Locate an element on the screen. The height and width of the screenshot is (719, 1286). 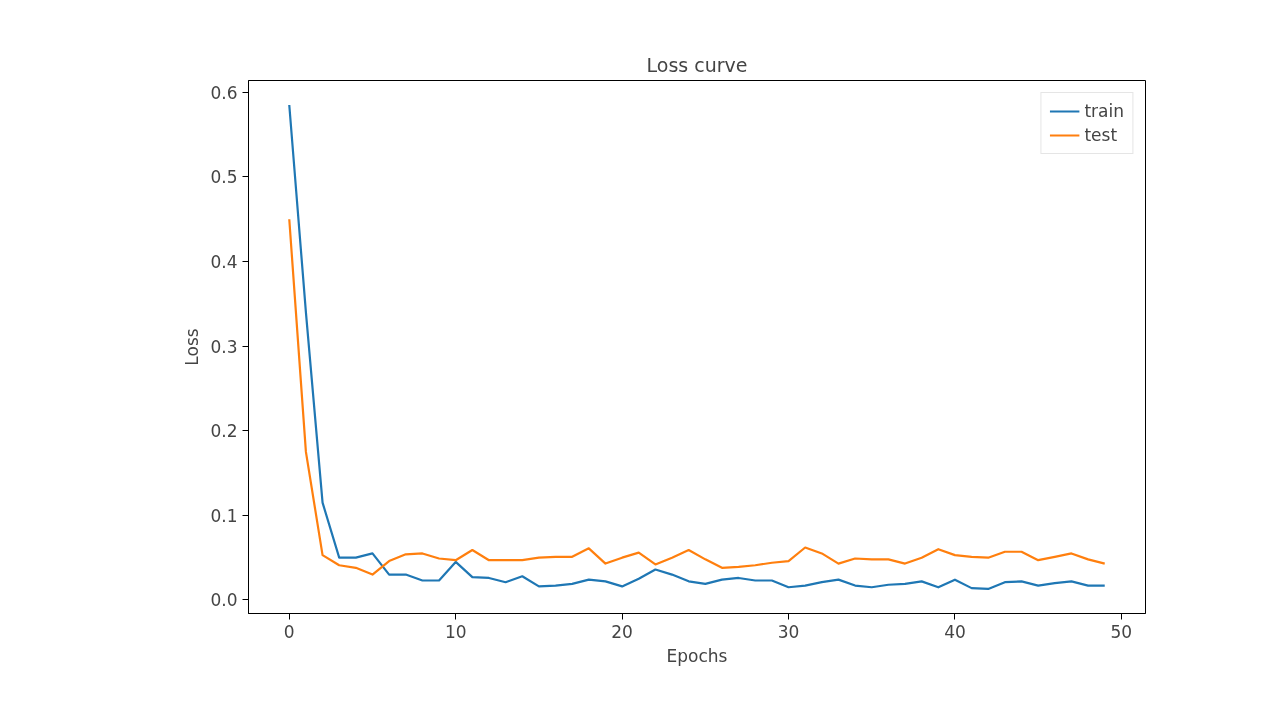
y-tick-label: 0.6 is located at coordinates (224, 92).